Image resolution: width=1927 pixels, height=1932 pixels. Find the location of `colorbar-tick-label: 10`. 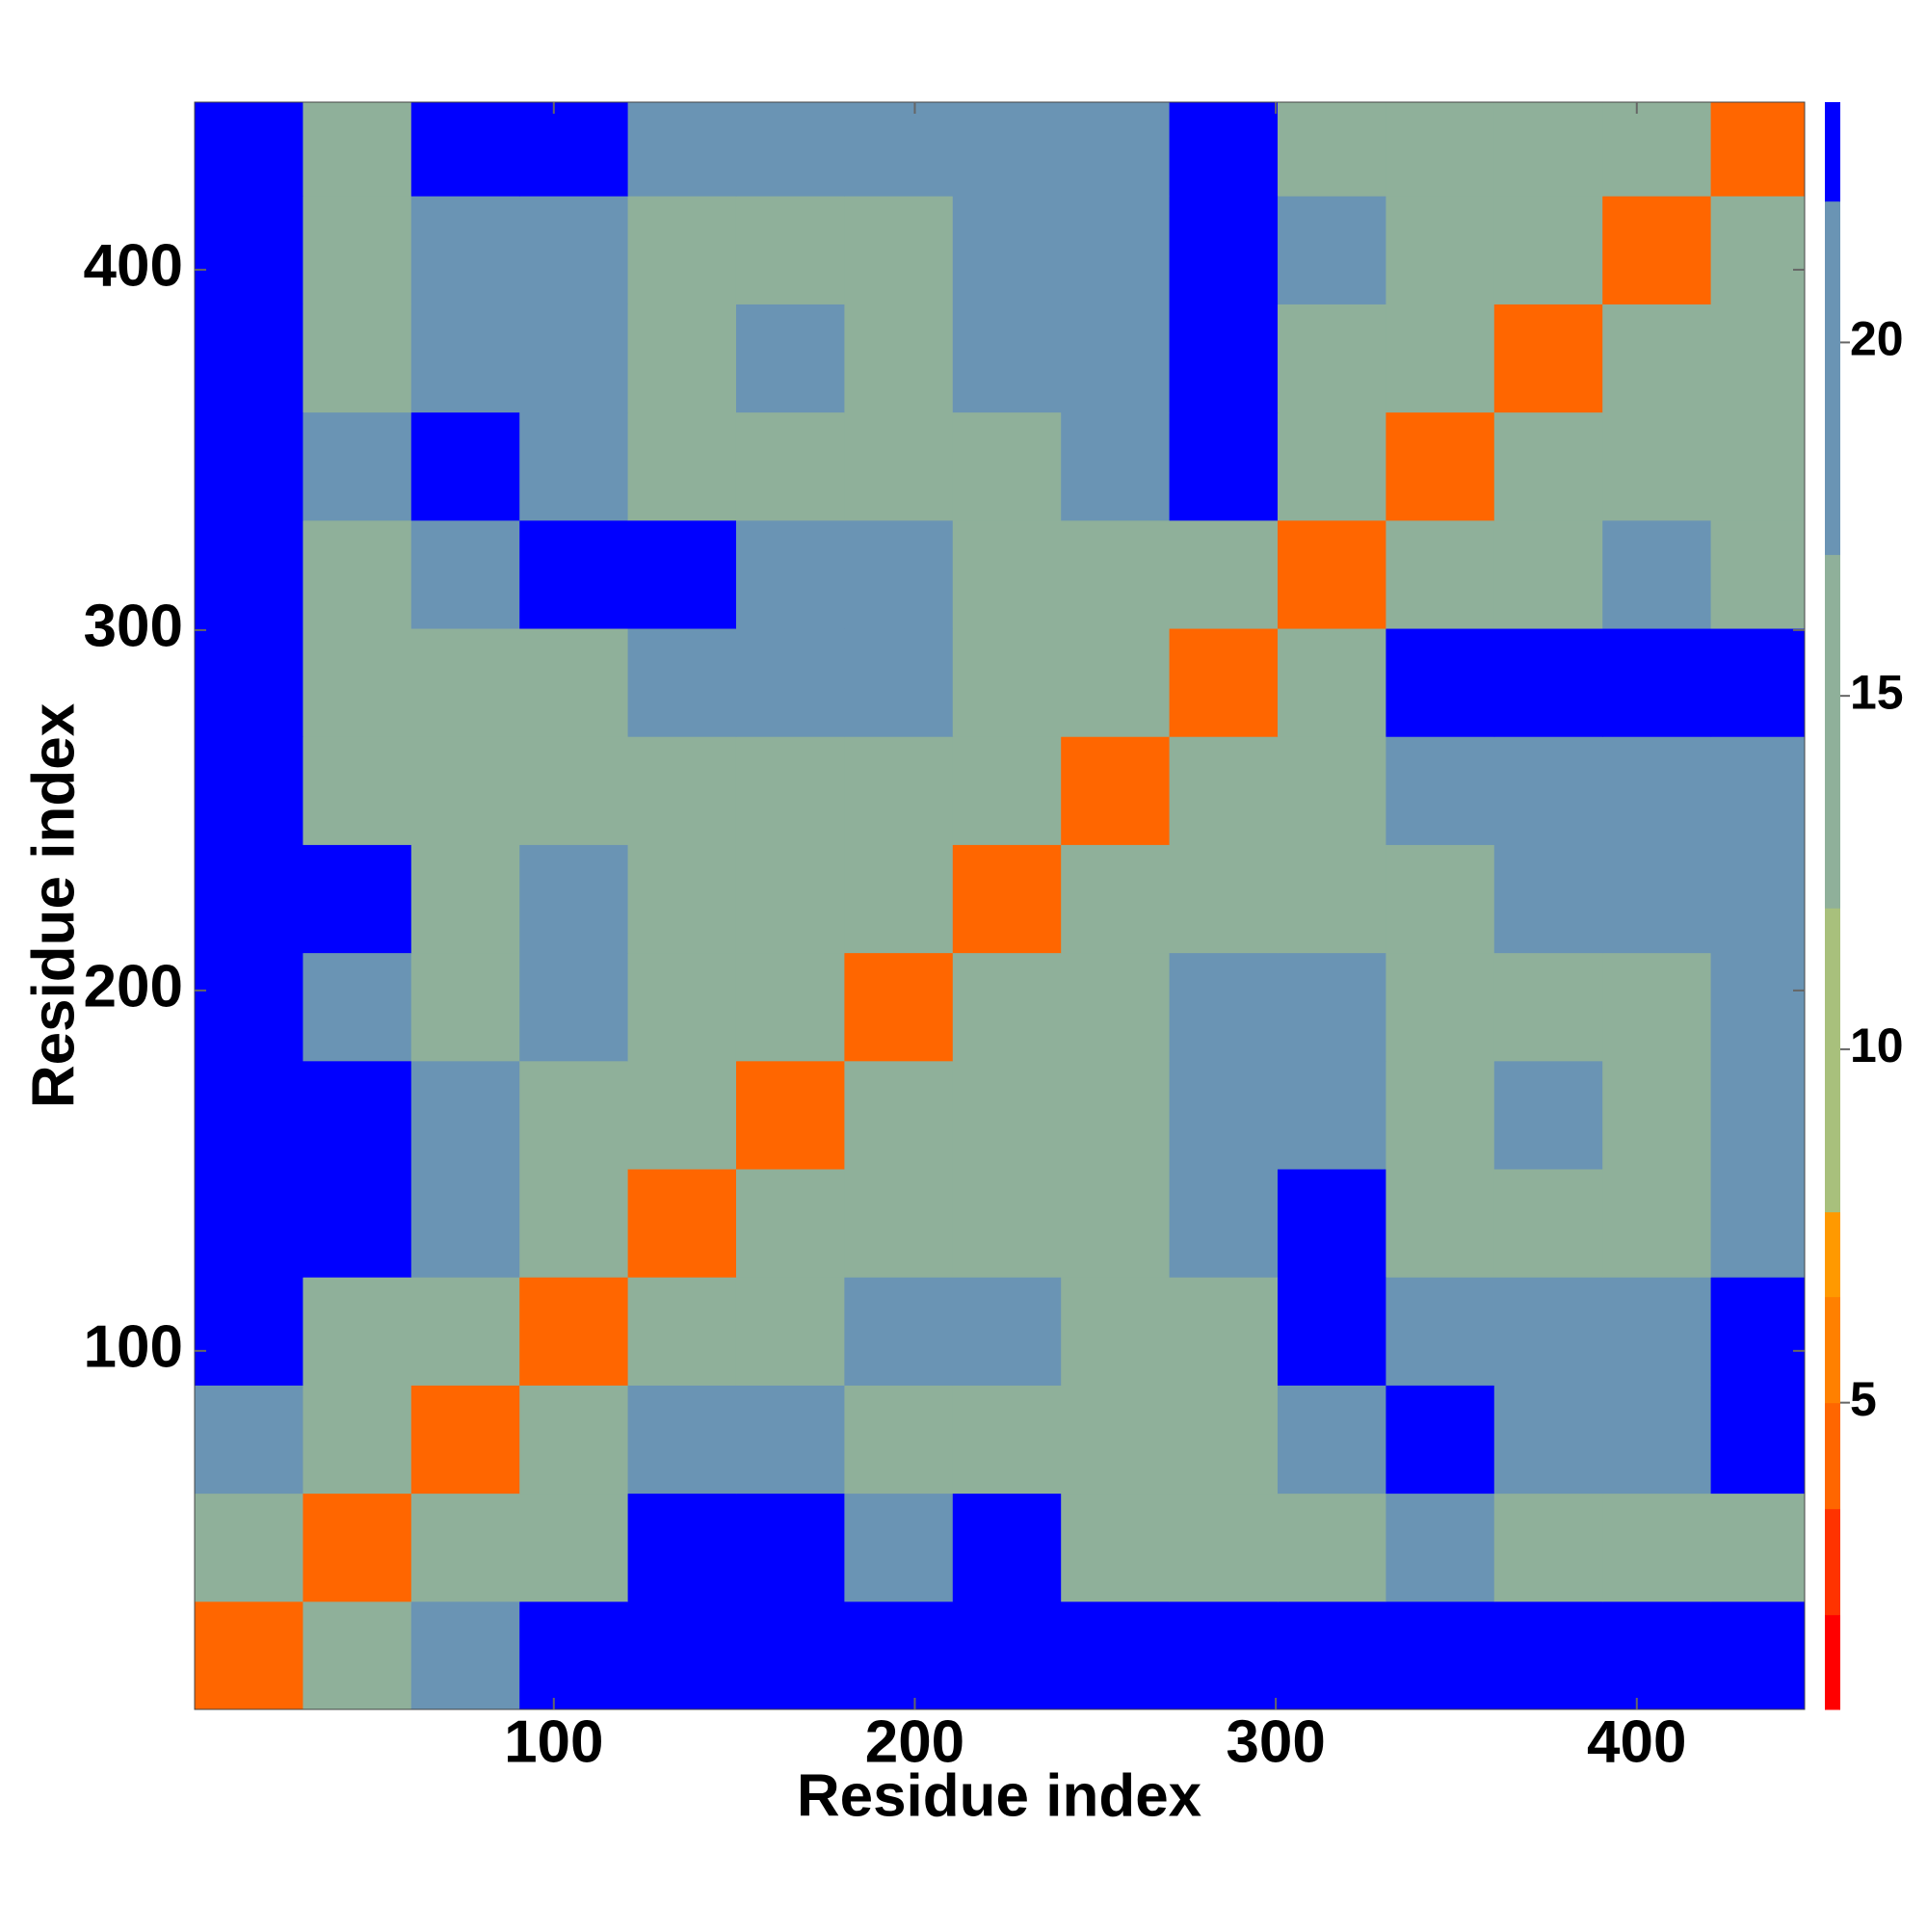

colorbar-tick-label: 10 is located at coordinates (1877, 1045).